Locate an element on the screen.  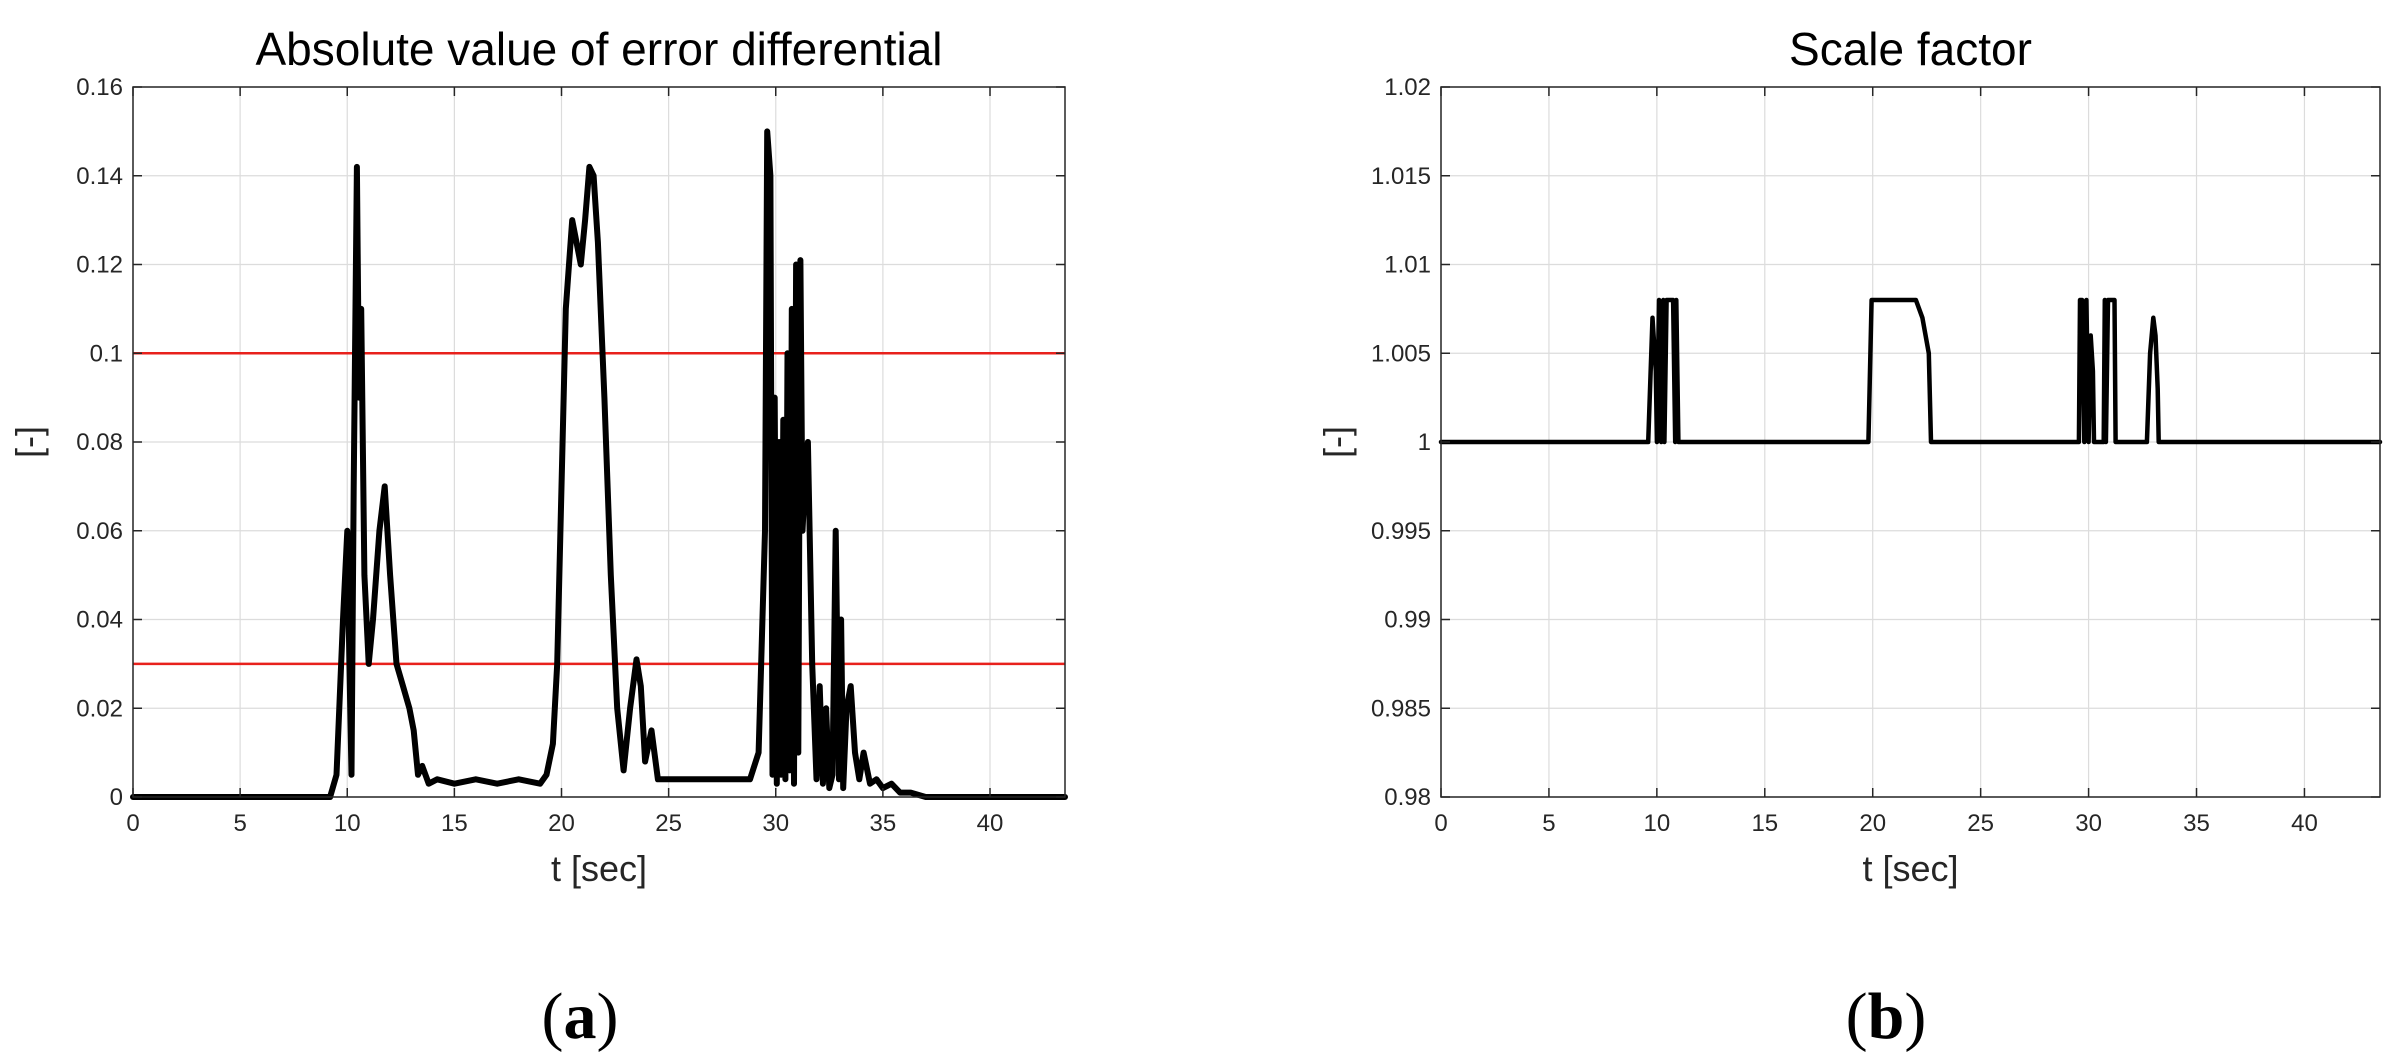
chart-a-ytick-label: 0.08 is located at coordinates (99, 442).